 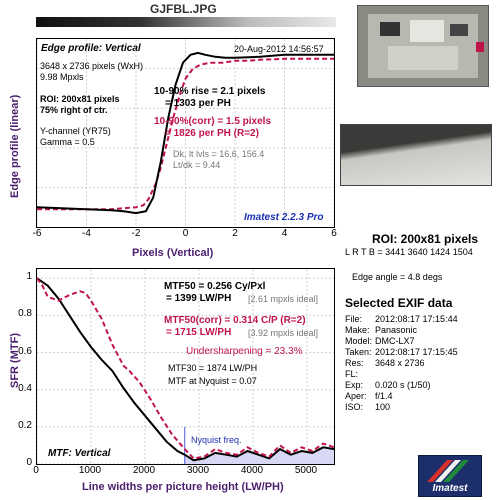 What do you see at coordinates (357, 330) in the screenshot?
I see `exif-key: Make:` at bounding box center [357, 330].